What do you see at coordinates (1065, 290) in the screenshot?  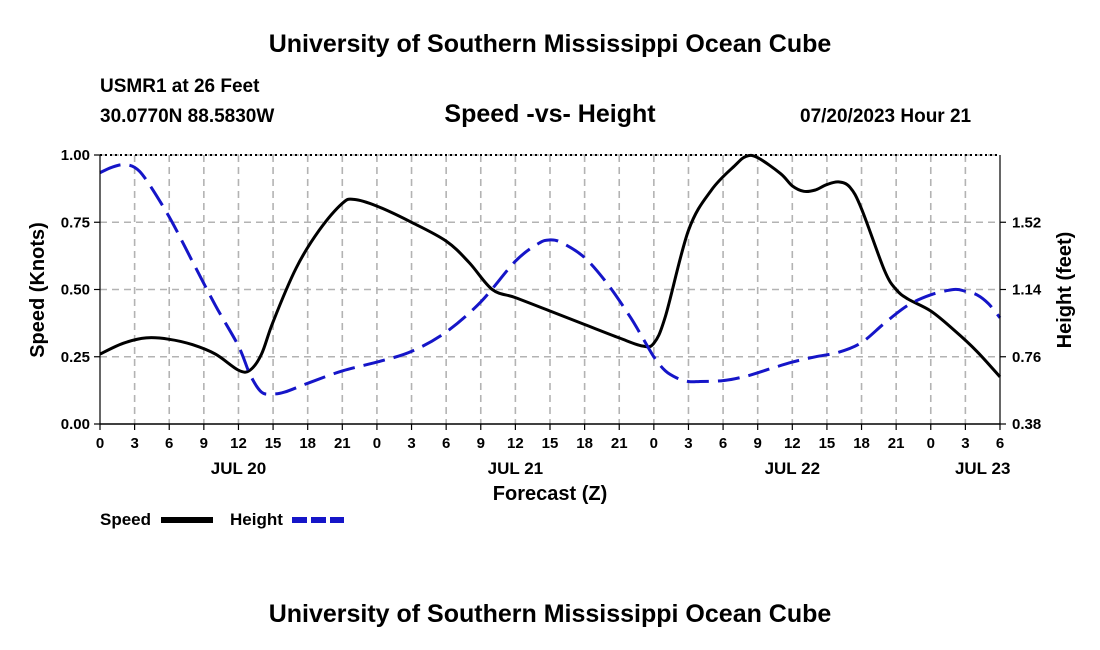 I see `y2-axis-label: Height (feet)` at bounding box center [1065, 290].